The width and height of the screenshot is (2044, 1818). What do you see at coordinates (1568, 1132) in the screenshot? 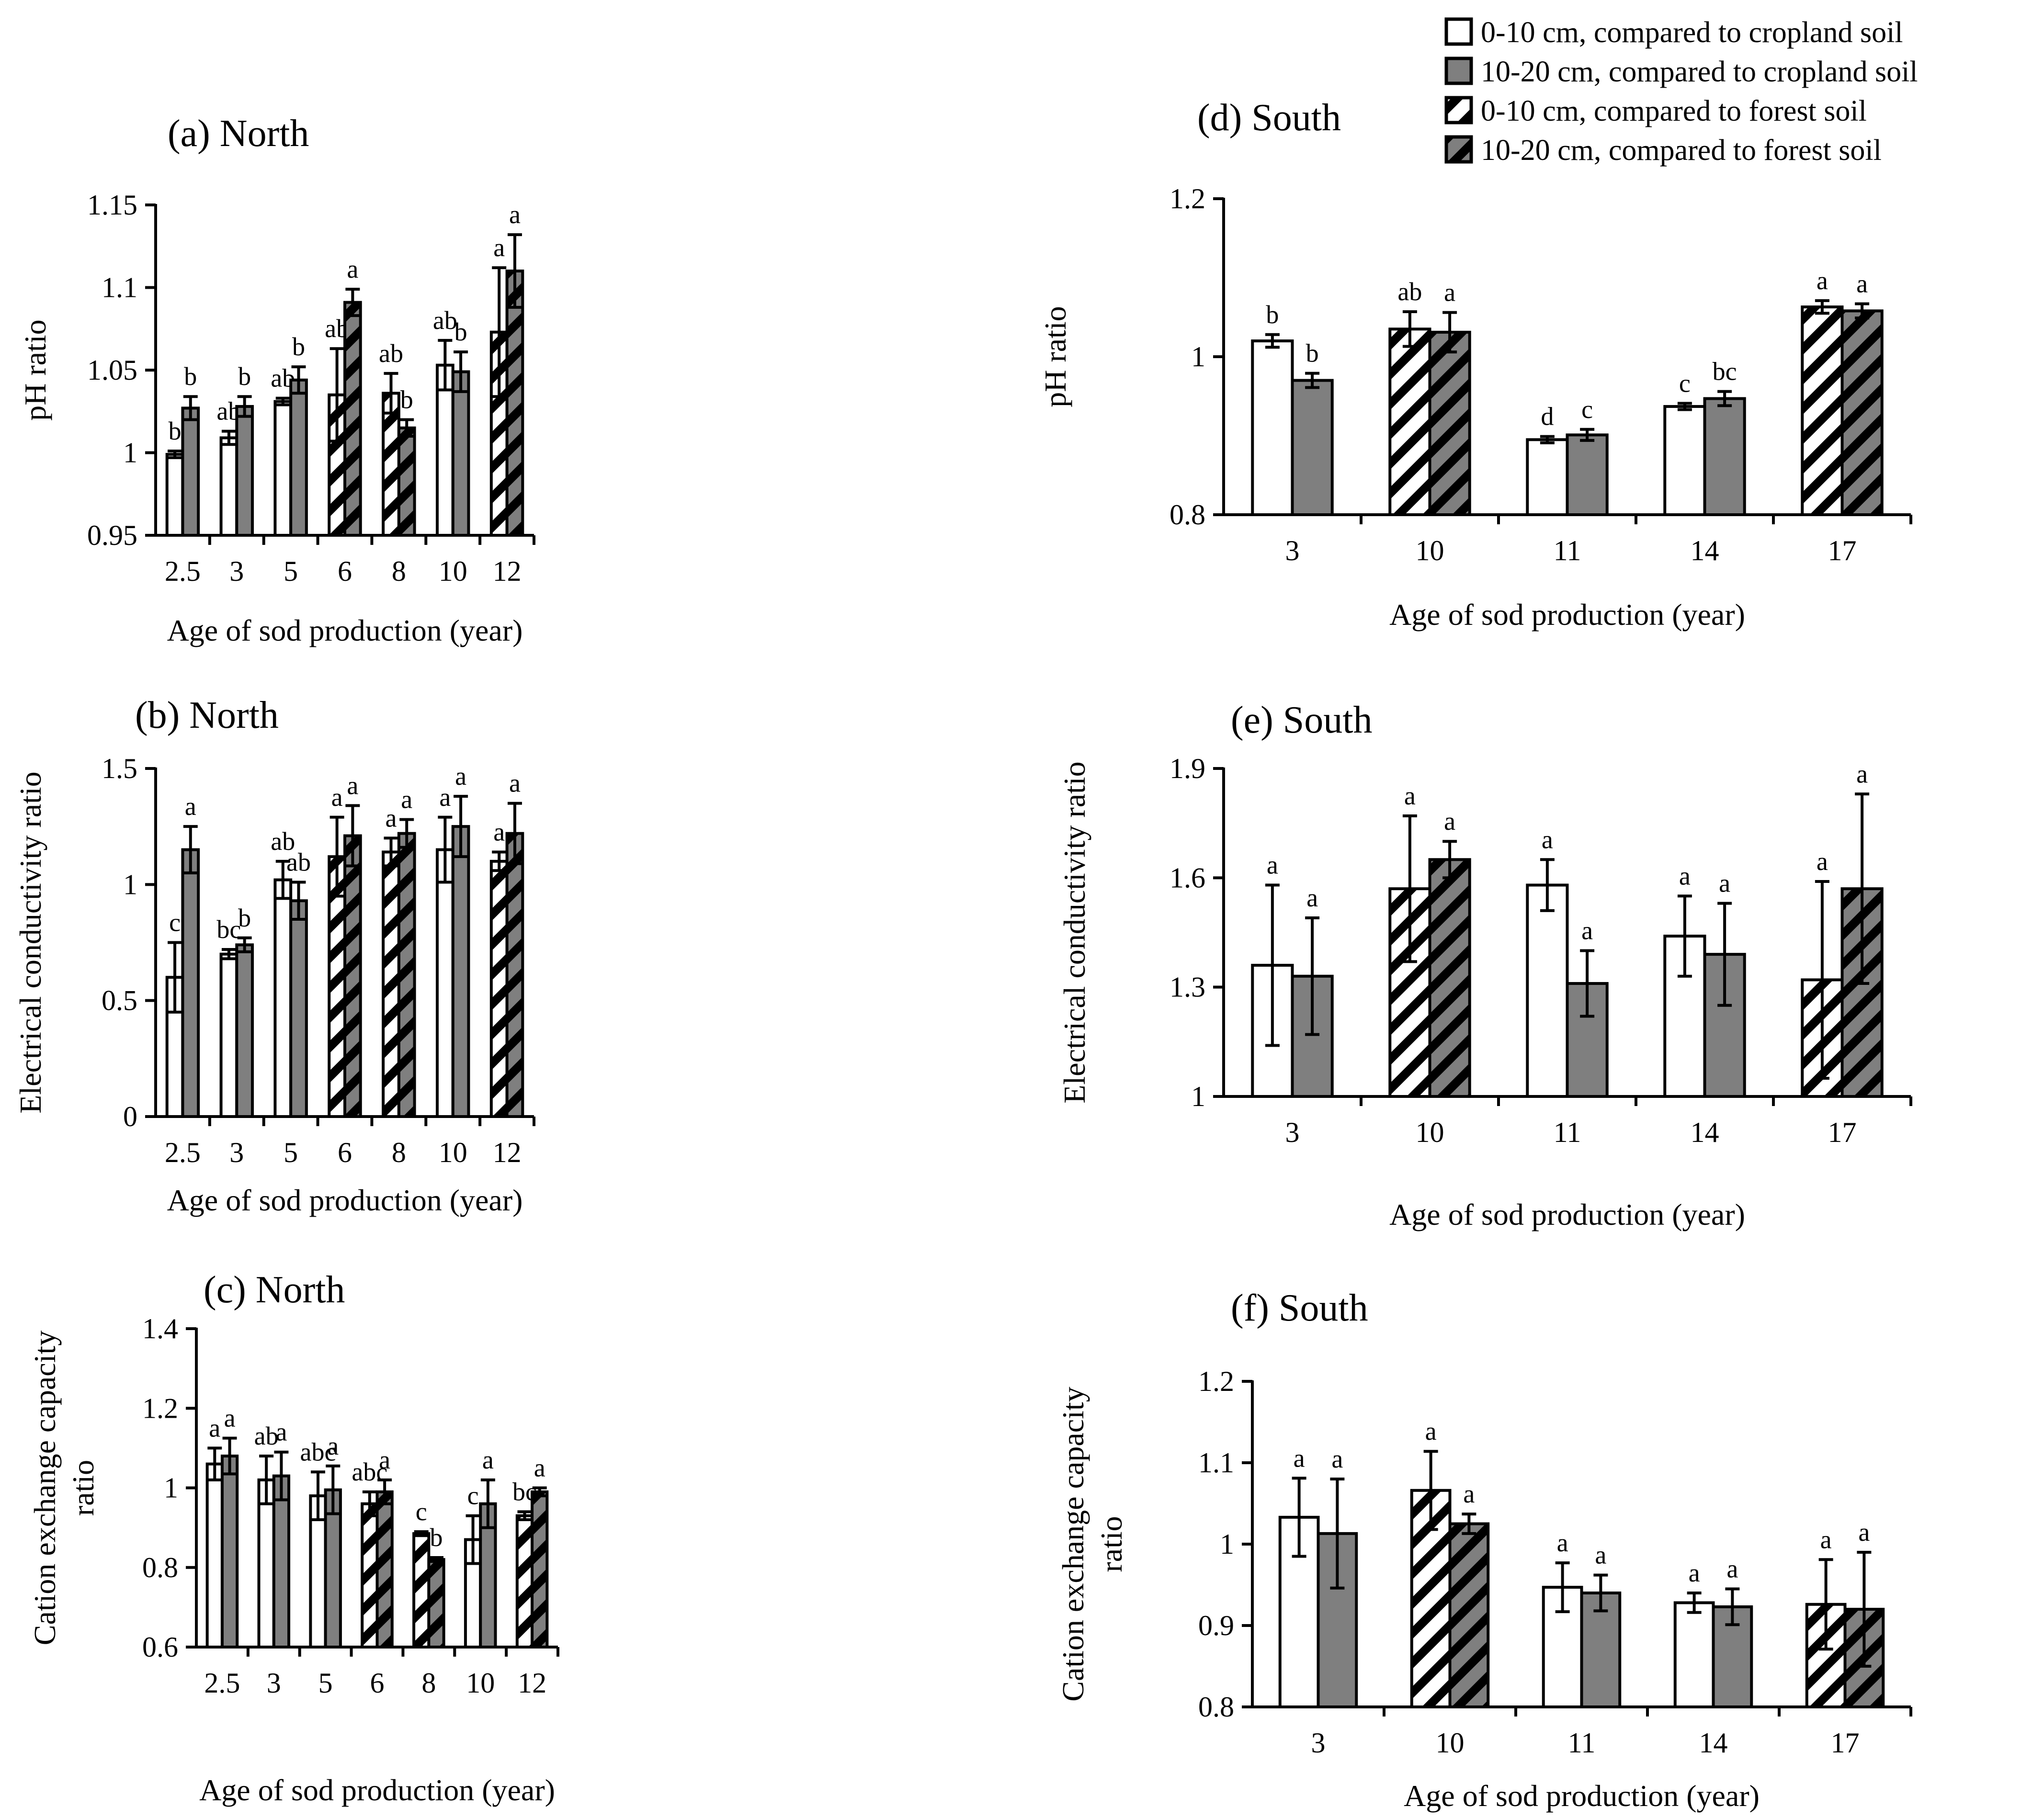
I see `x-tick-label: 11` at bounding box center [1568, 1132].